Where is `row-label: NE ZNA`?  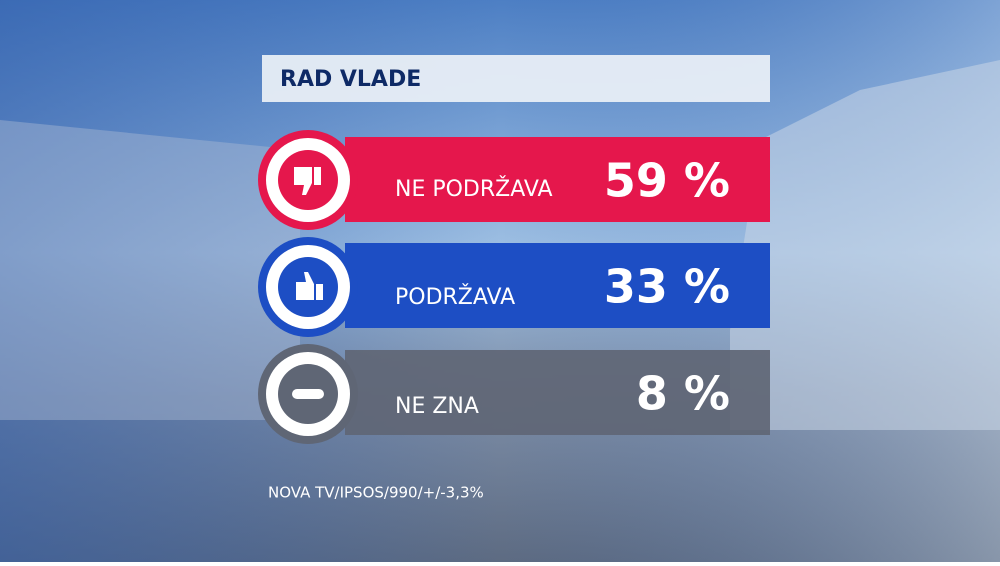
row-label: NE ZNA is located at coordinates (437, 406).